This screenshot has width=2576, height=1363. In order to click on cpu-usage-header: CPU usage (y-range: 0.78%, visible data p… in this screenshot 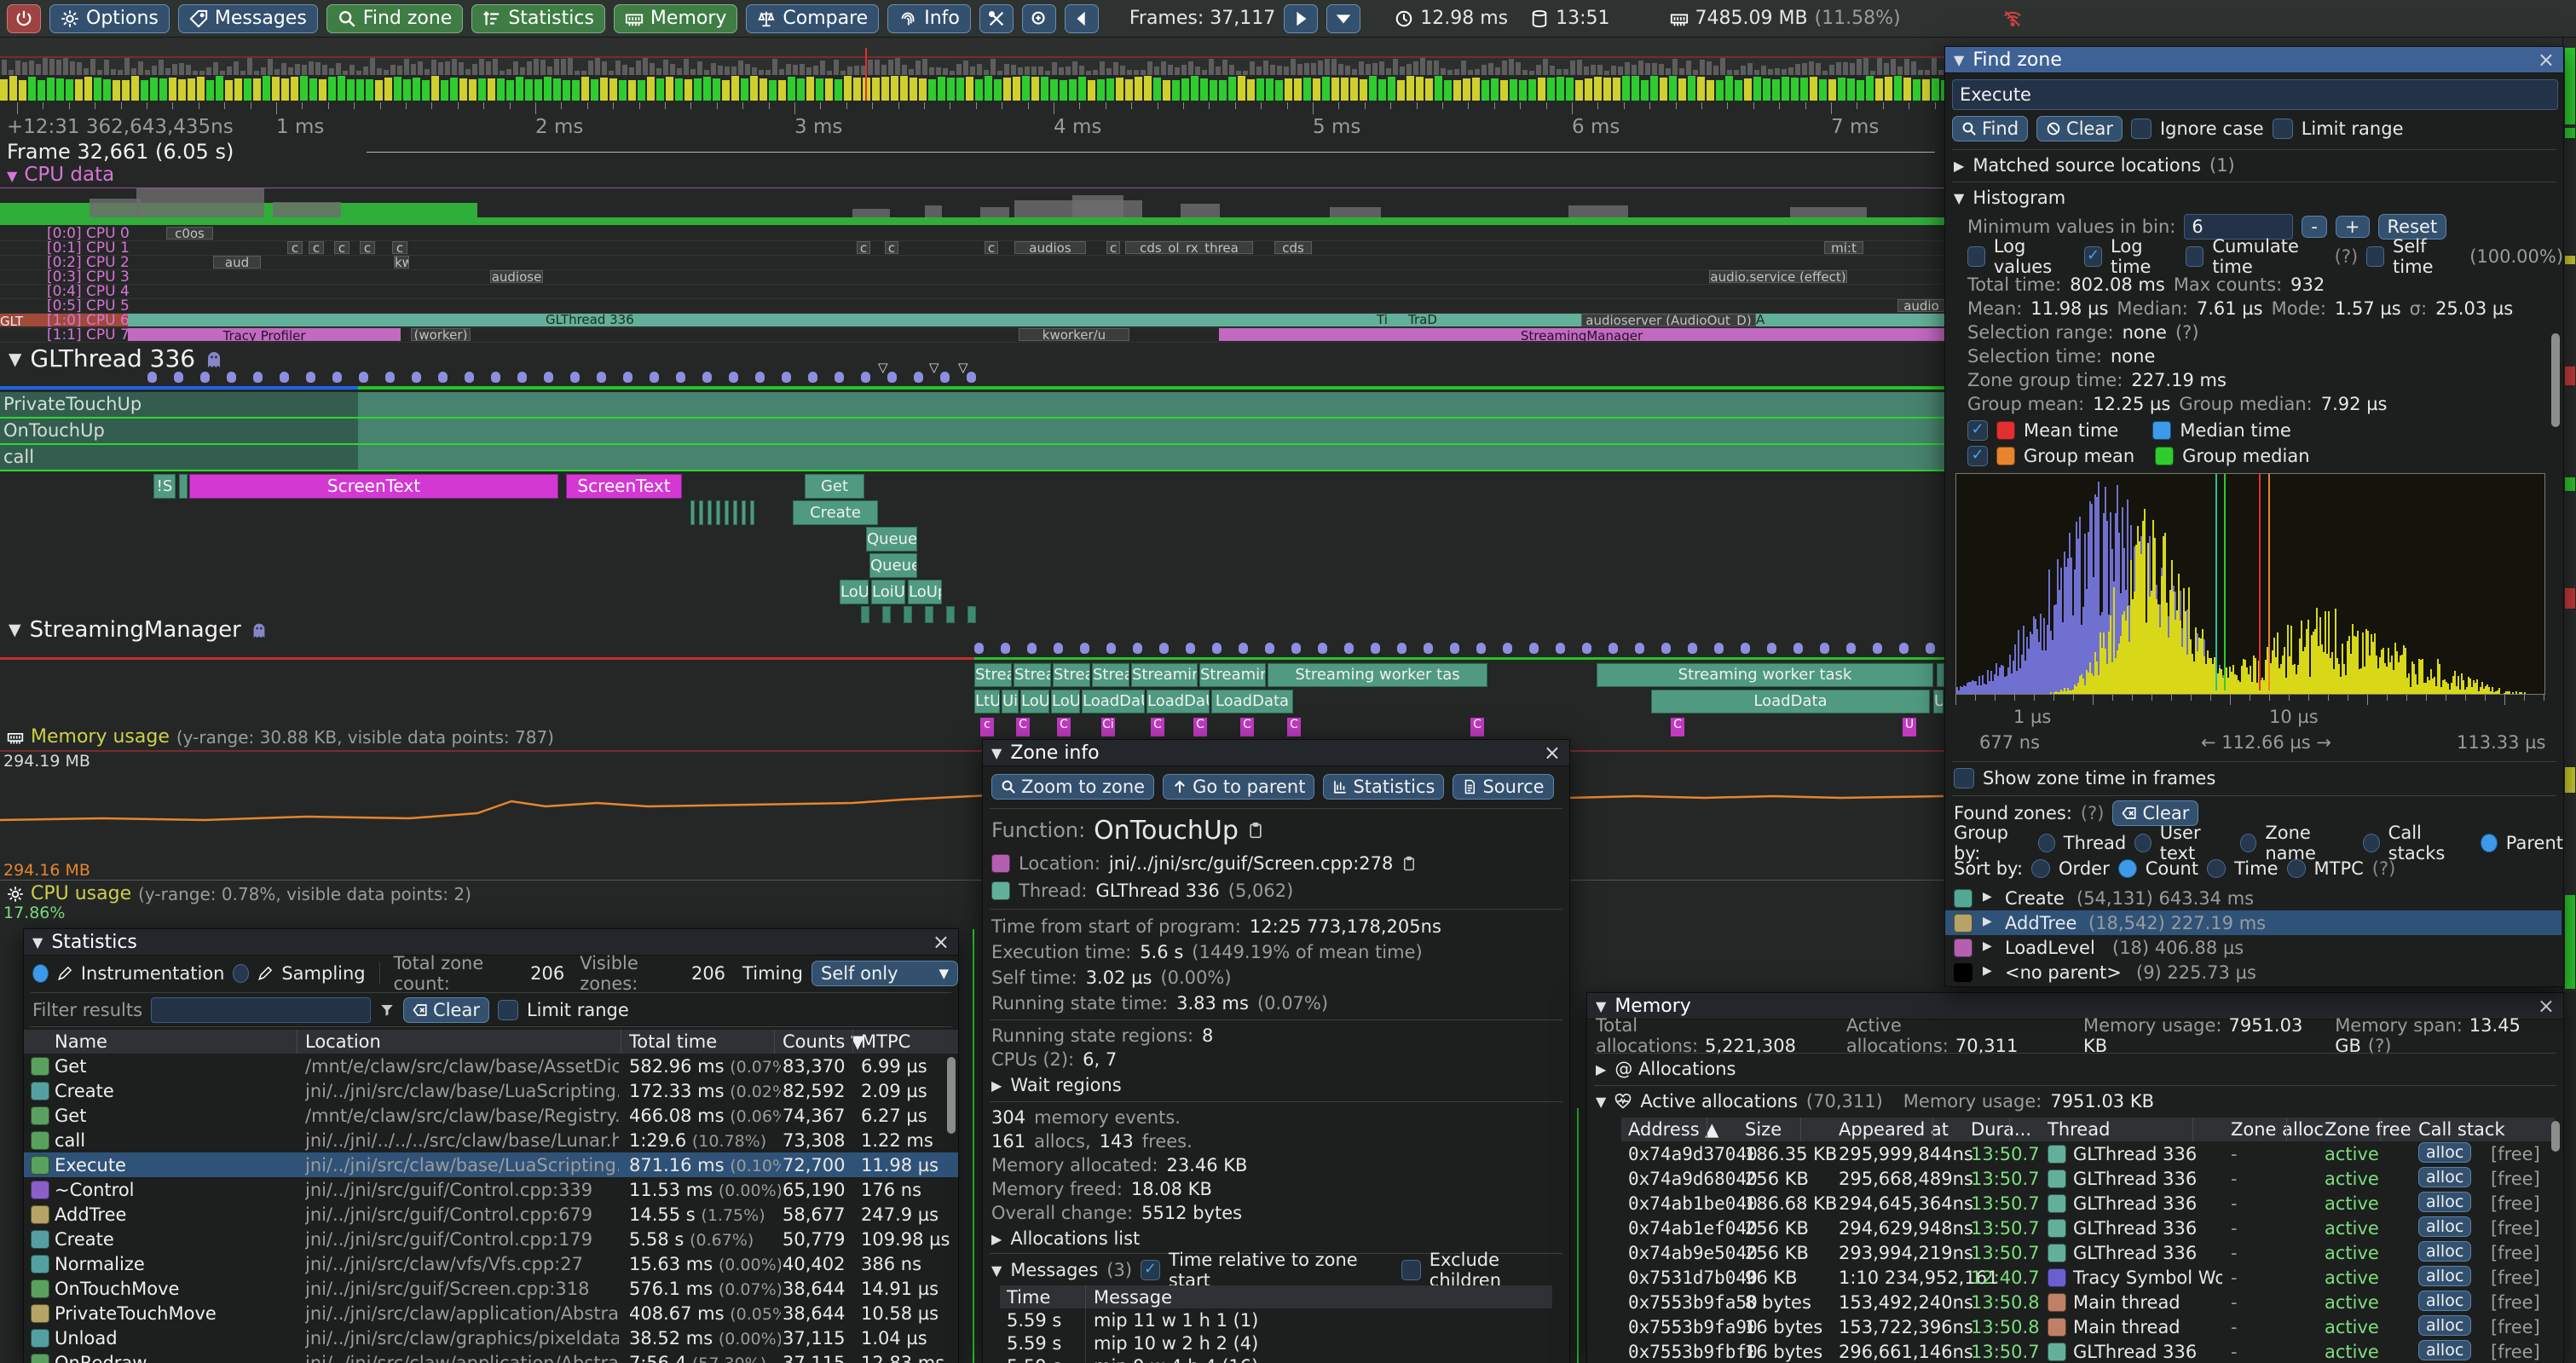, I will do `click(239, 893)`.